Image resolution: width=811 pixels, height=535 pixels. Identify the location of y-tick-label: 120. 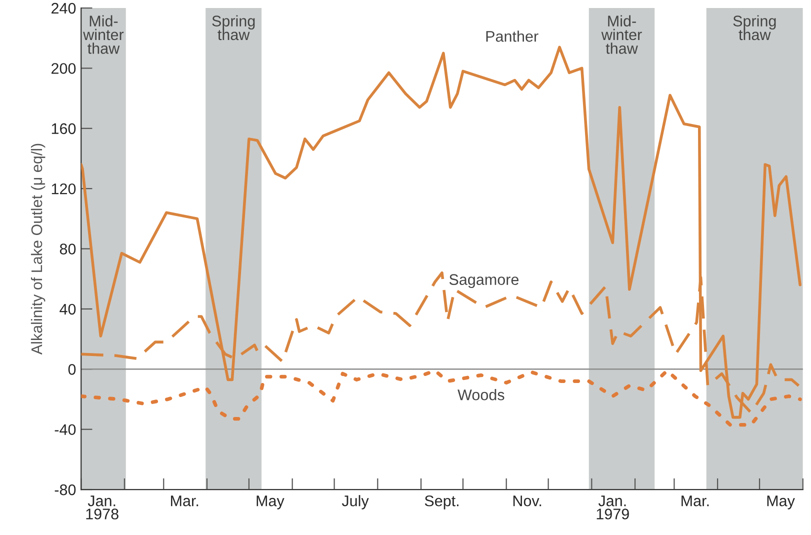
(64, 188).